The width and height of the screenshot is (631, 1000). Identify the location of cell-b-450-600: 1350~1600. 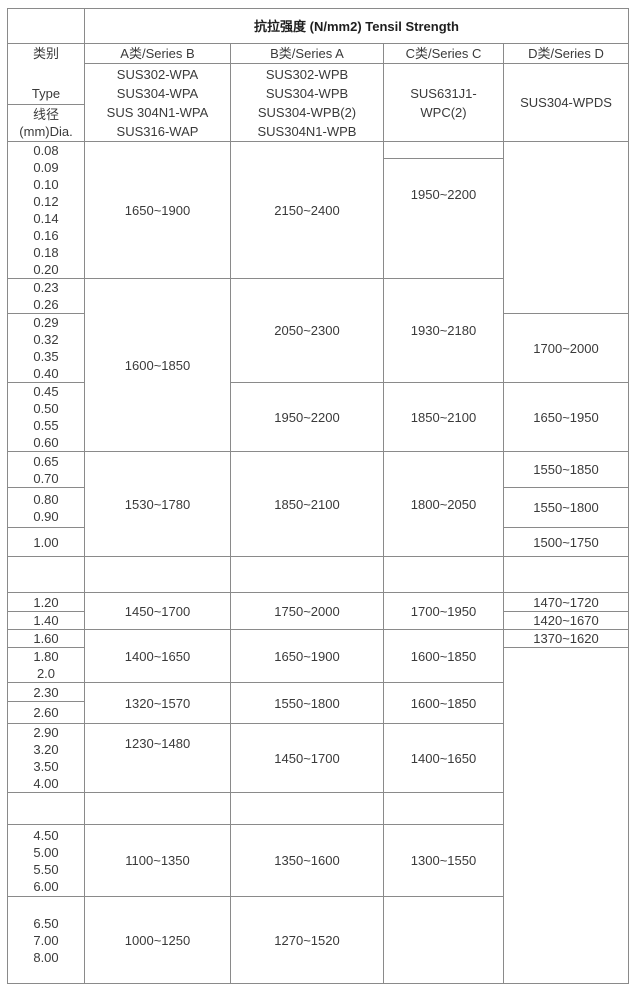
(307, 860).